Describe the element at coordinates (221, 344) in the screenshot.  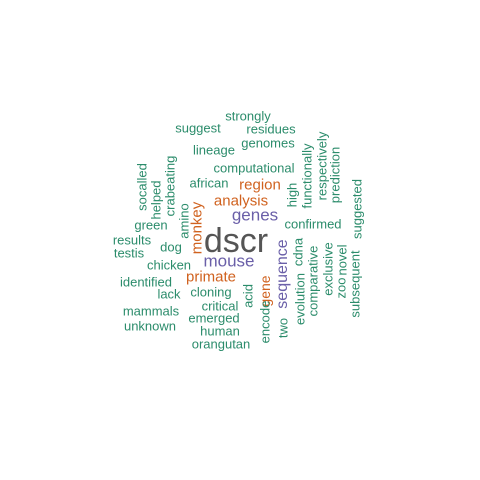
I see `word-orangutan: orangutan` at that location.